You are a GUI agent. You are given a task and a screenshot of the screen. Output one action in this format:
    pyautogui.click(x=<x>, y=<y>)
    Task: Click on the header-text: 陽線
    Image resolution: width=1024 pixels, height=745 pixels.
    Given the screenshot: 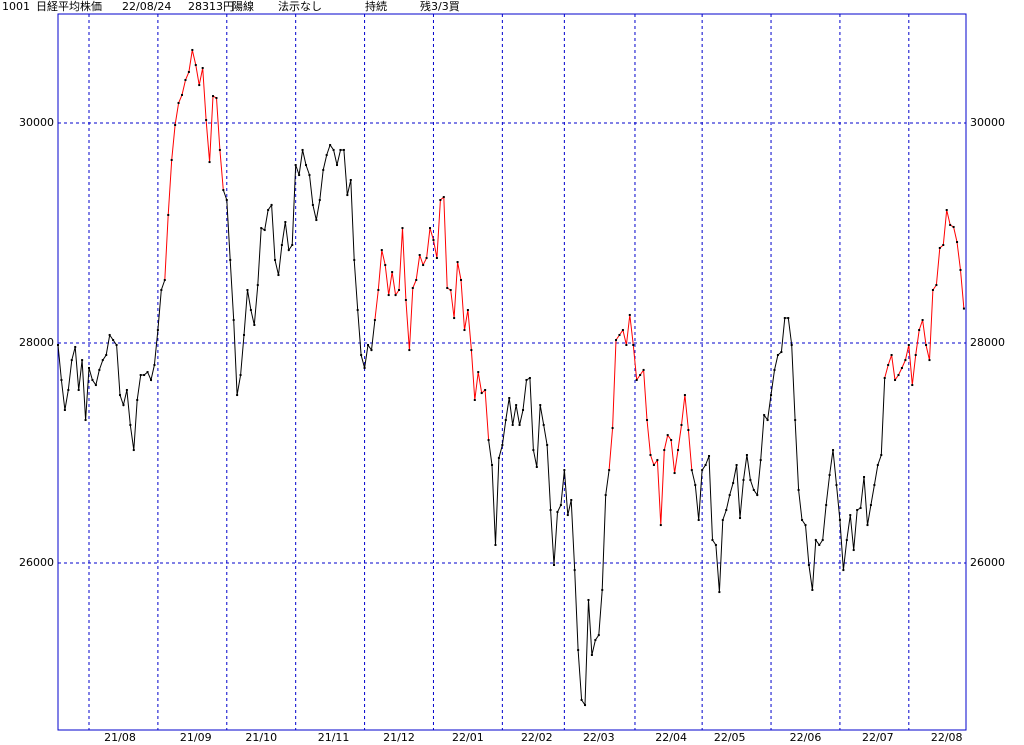 What is the action you would take?
    pyautogui.click(x=243, y=6)
    